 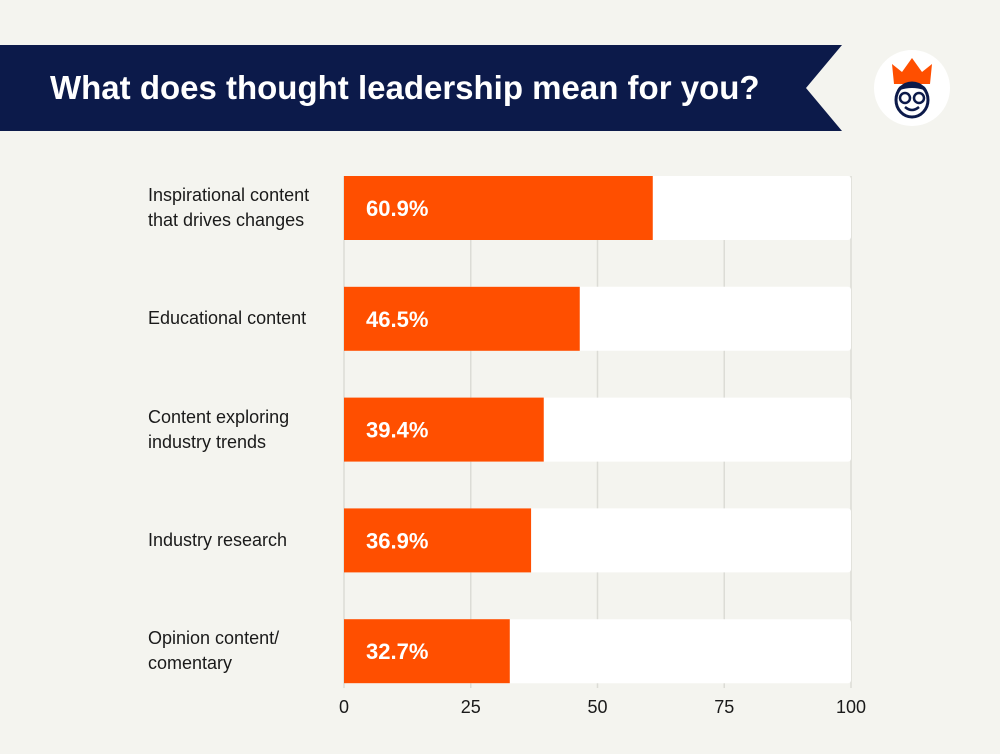 I want to click on category-label-line: Opinion content/, so click(x=214, y=638).